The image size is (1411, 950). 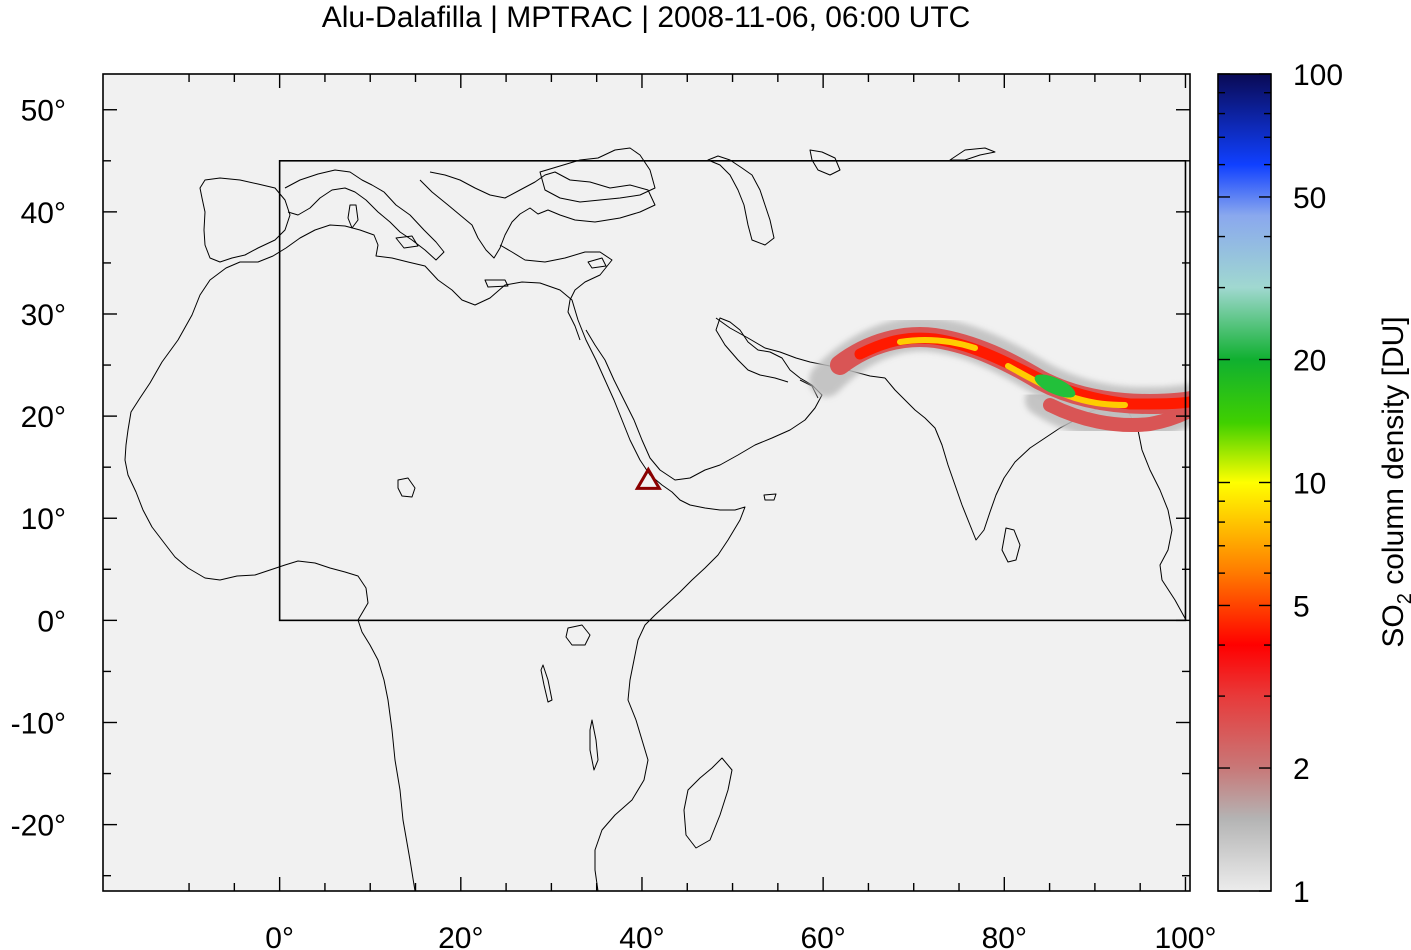 I want to click on colorbar-label: SO2 column density [DU], so click(x=1394, y=481).